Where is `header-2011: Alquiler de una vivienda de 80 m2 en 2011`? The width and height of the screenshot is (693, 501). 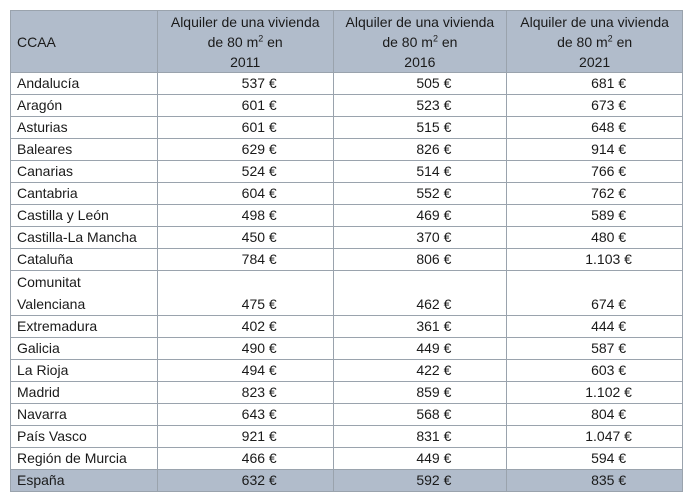 header-2011: Alquiler de una vivienda de 80 m2 en 2011 is located at coordinates (245, 41).